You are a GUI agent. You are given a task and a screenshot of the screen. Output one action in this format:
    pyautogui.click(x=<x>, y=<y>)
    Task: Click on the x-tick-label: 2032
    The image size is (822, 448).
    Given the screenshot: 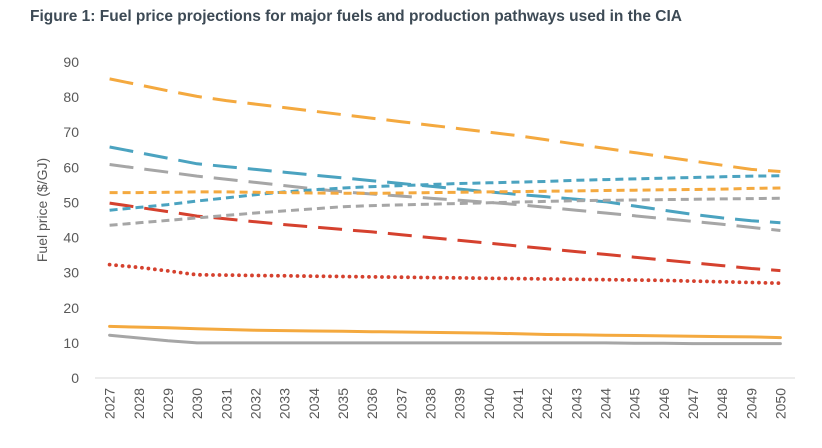 What is the action you would take?
    pyautogui.click(x=255, y=403)
    